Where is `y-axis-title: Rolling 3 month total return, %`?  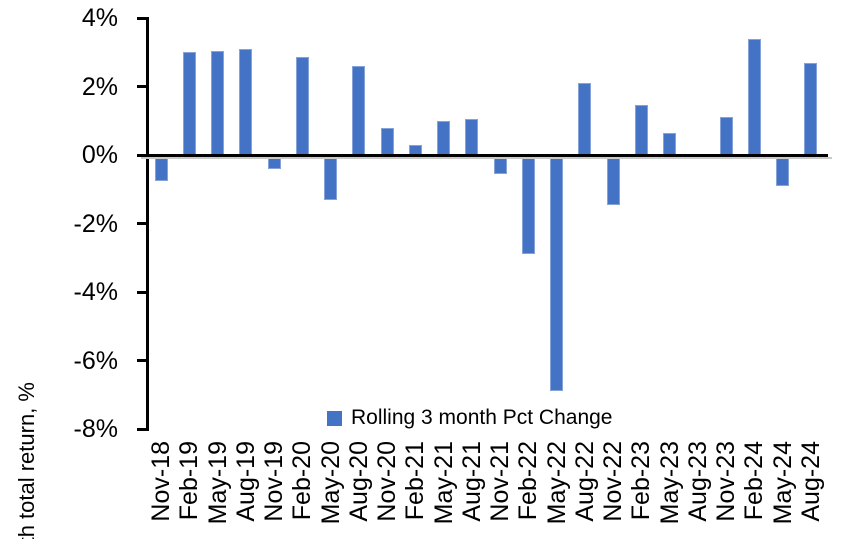
y-axis-title: Rolling 3 month total return, % is located at coordinates (26, 460).